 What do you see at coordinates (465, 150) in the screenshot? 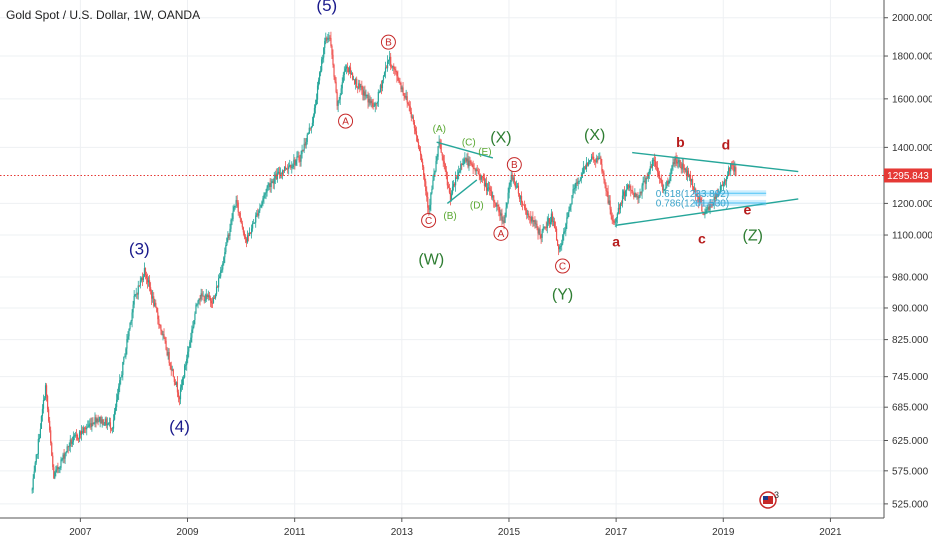
I see `trendline` at bounding box center [465, 150].